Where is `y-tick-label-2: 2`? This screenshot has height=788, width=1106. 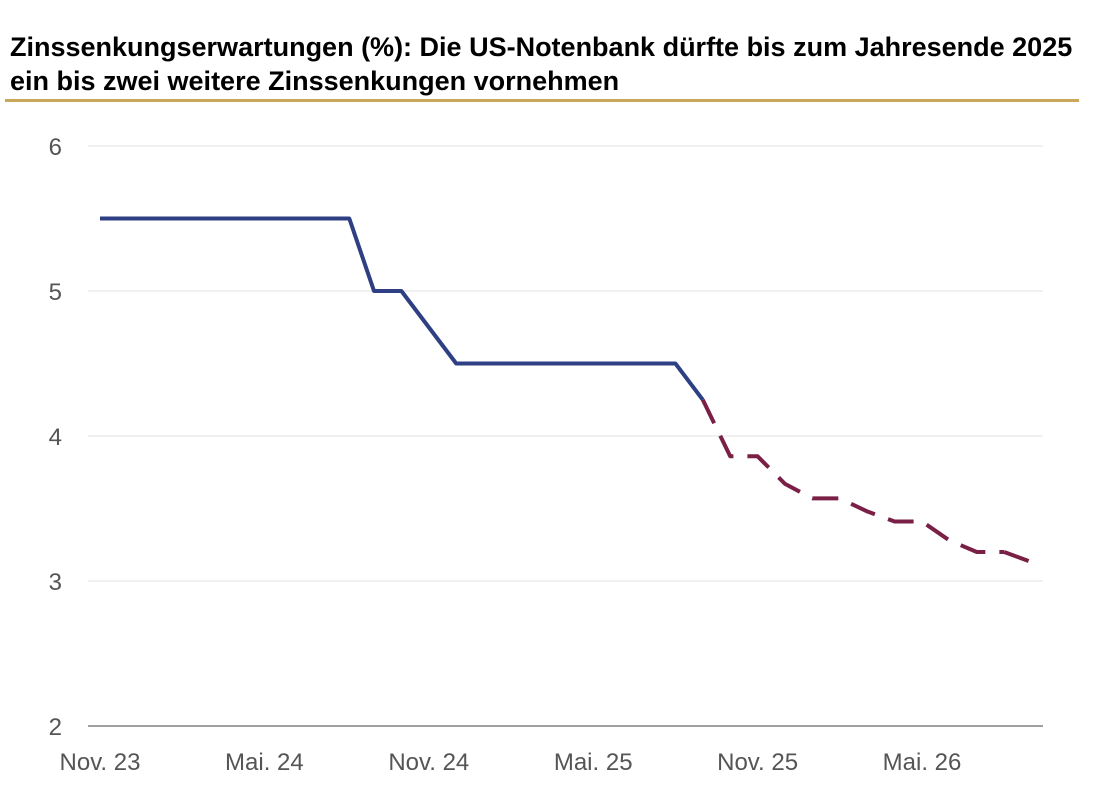 y-tick-label-2: 2 is located at coordinates (55, 727).